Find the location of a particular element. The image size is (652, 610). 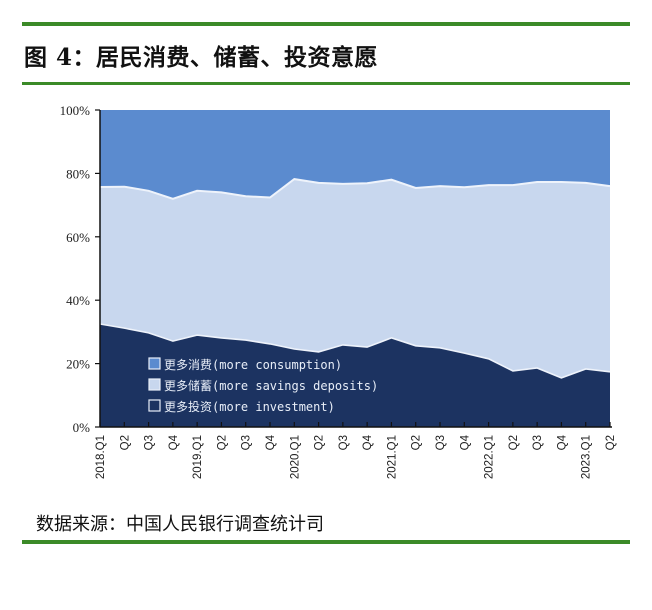

figure-title: 图 4：居民消费、储蓄、投资意愿 is located at coordinates (201, 57).